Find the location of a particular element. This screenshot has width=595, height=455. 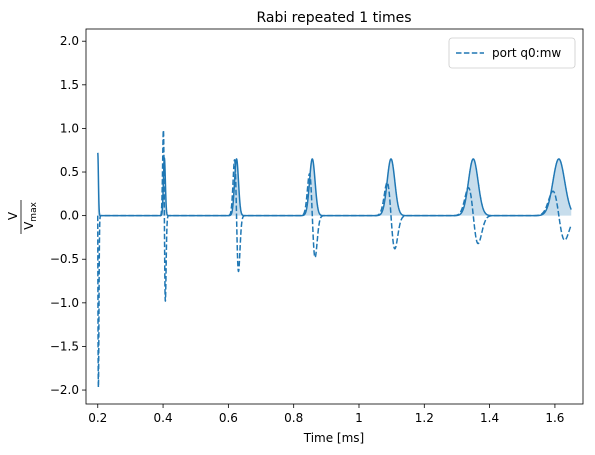

y-tick-label: 1.5 is located at coordinates (69, 85).